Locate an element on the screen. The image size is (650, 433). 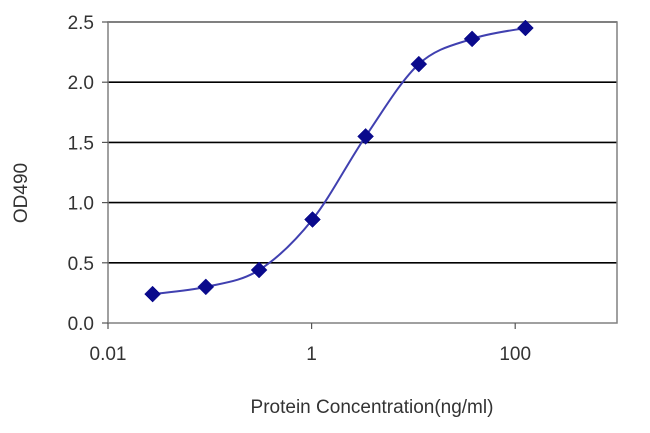
y-tick-label: 0.0 is located at coordinates (81, 324).